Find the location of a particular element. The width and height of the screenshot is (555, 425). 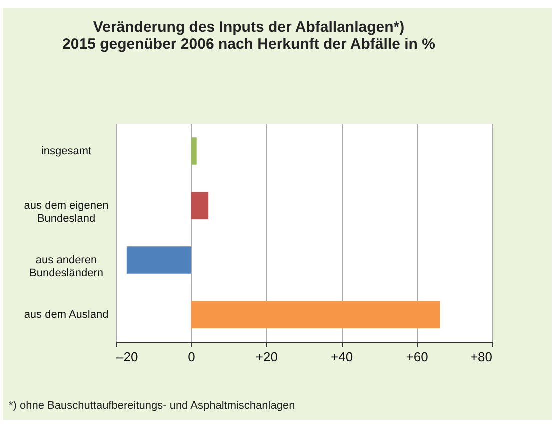

y-tick-label: aus anderen Bundesländern is located at coordinates (66, 267).